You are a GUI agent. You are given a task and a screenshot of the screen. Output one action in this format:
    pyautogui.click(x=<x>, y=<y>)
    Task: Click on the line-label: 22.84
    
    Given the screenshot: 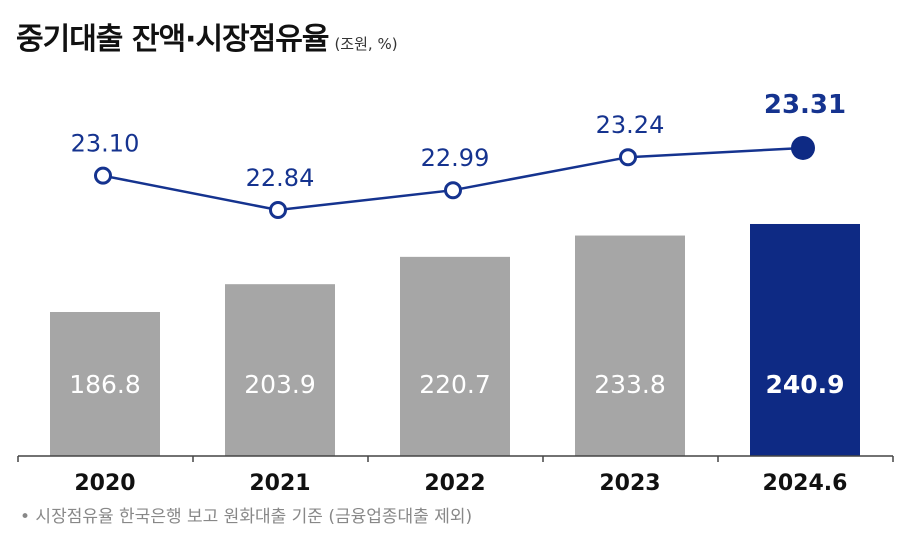 What is the action you would take?
    pyautogui.click(x=280, y=178)
    